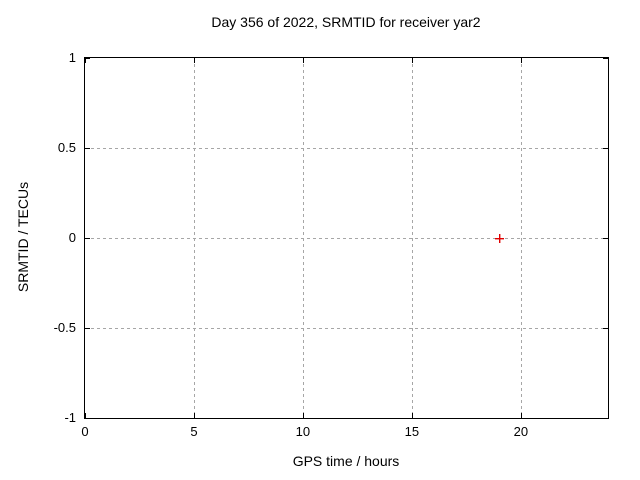 This screenshot has height=480, width=640. What do you see at coordinates (521, 431) in the screenshot?
I see `x-tick-label: 20` at bounding box center [521, 431].